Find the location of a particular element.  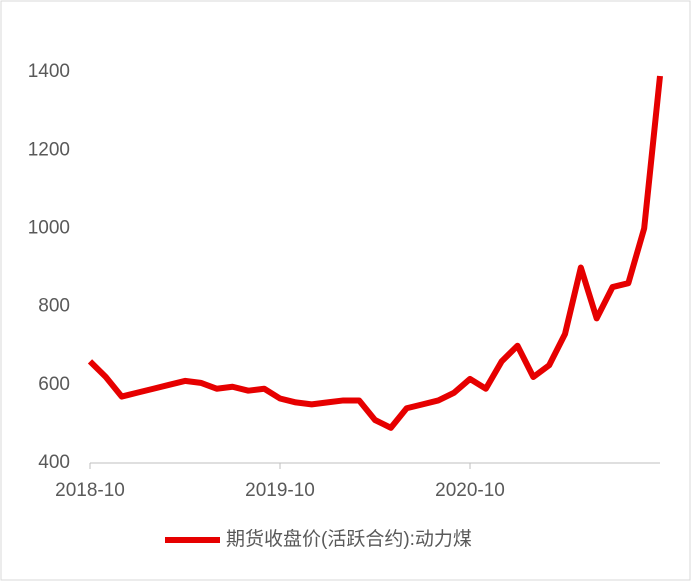

y-tick-label: 800 is located at coordinates (54, 306).